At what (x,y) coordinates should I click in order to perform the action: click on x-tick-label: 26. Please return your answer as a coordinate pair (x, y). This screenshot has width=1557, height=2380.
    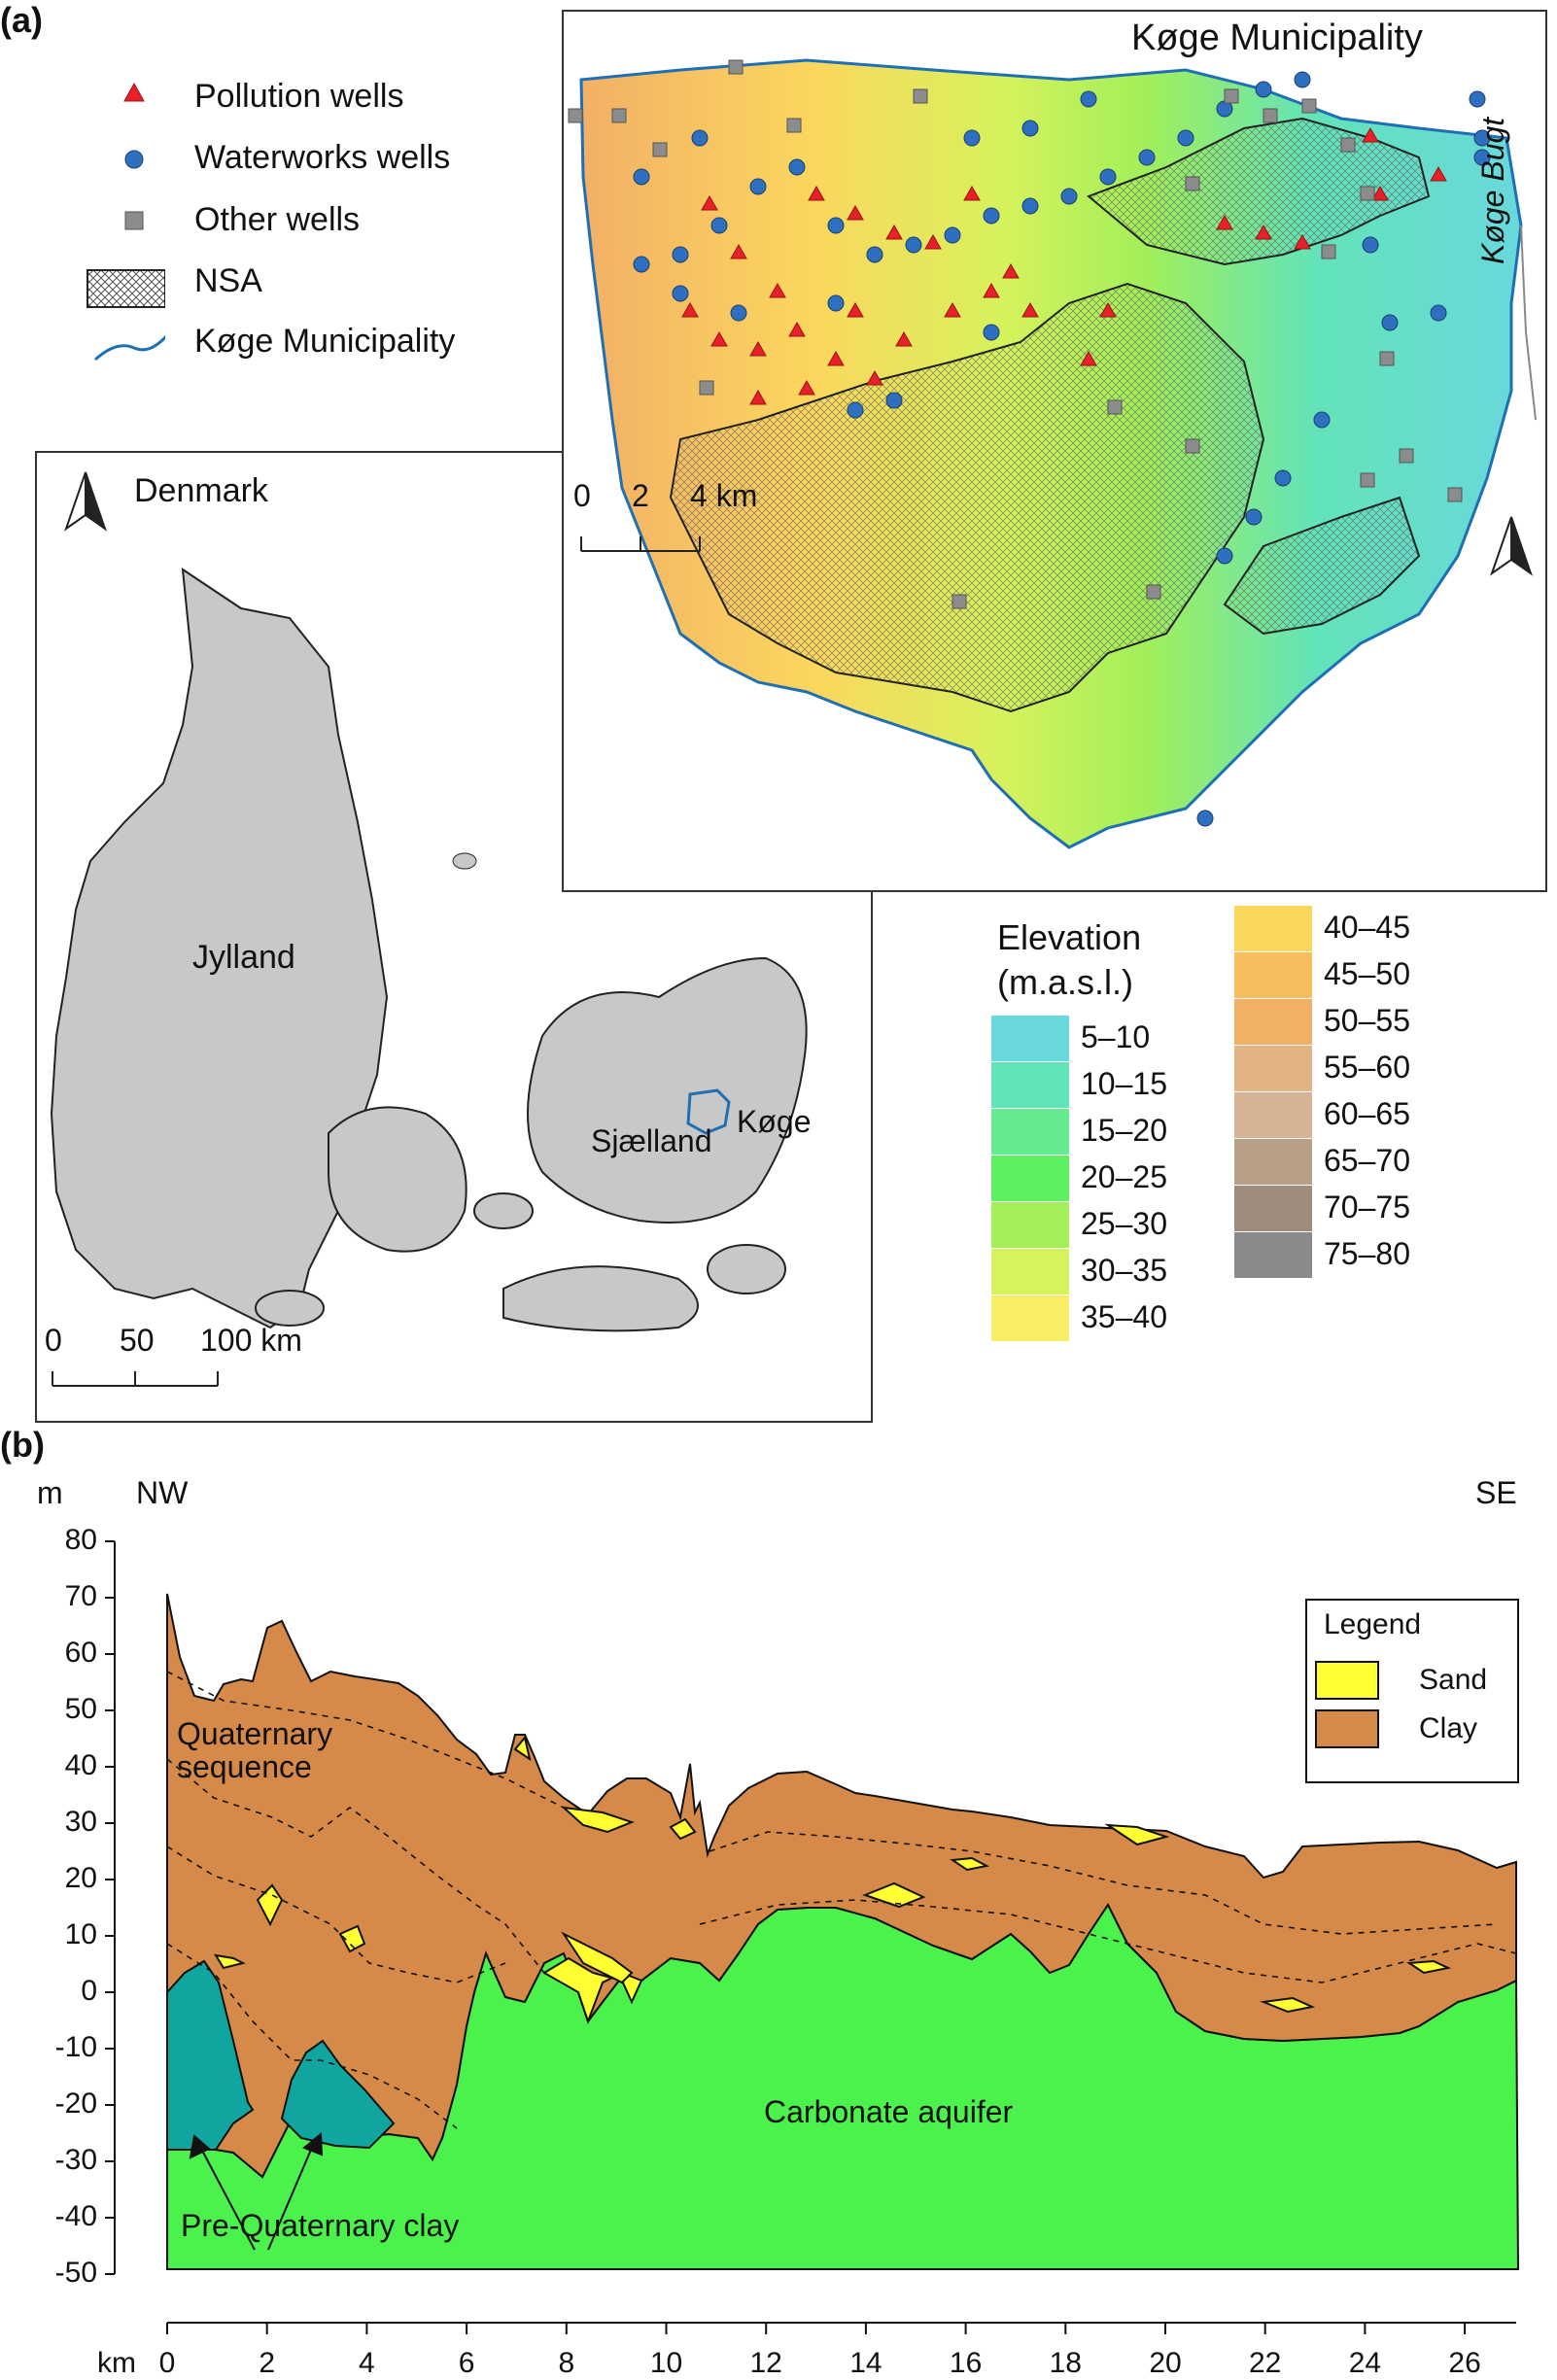
    Looking at the image, I should click on (1464, 2363).